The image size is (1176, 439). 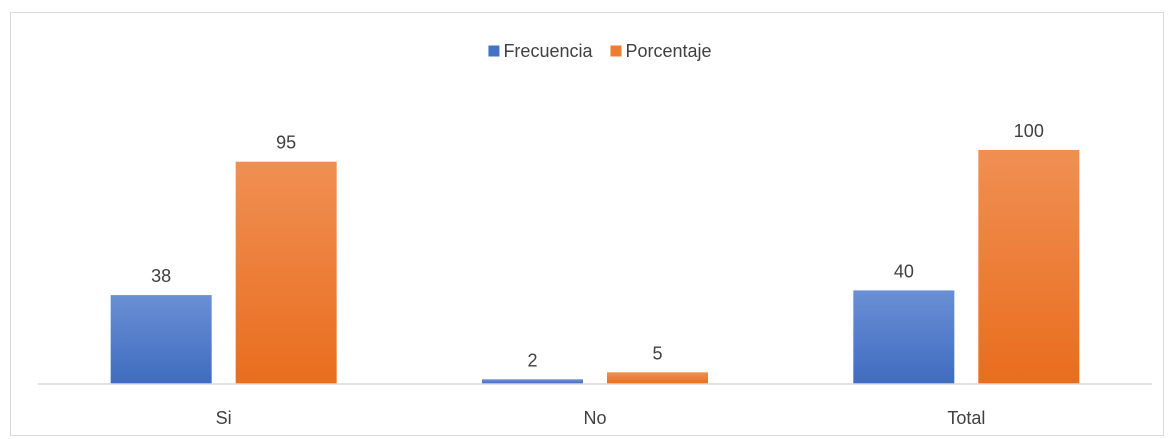 I want to click on data-label-frecuencia-si: 38, so click(x=161, y=276).